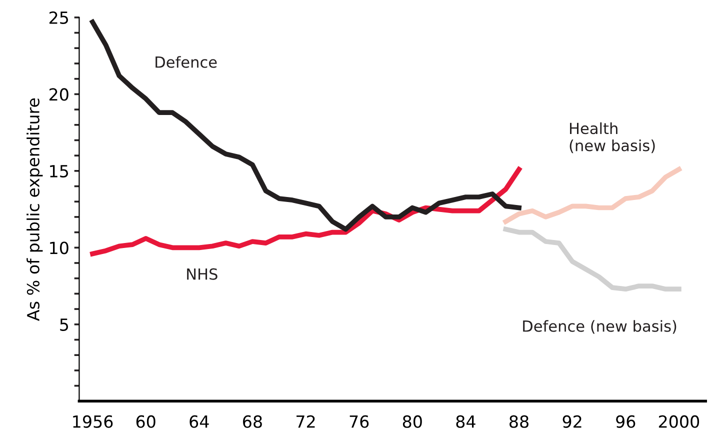  I want to click on x-tick-label: 2000, so click(679, 421).